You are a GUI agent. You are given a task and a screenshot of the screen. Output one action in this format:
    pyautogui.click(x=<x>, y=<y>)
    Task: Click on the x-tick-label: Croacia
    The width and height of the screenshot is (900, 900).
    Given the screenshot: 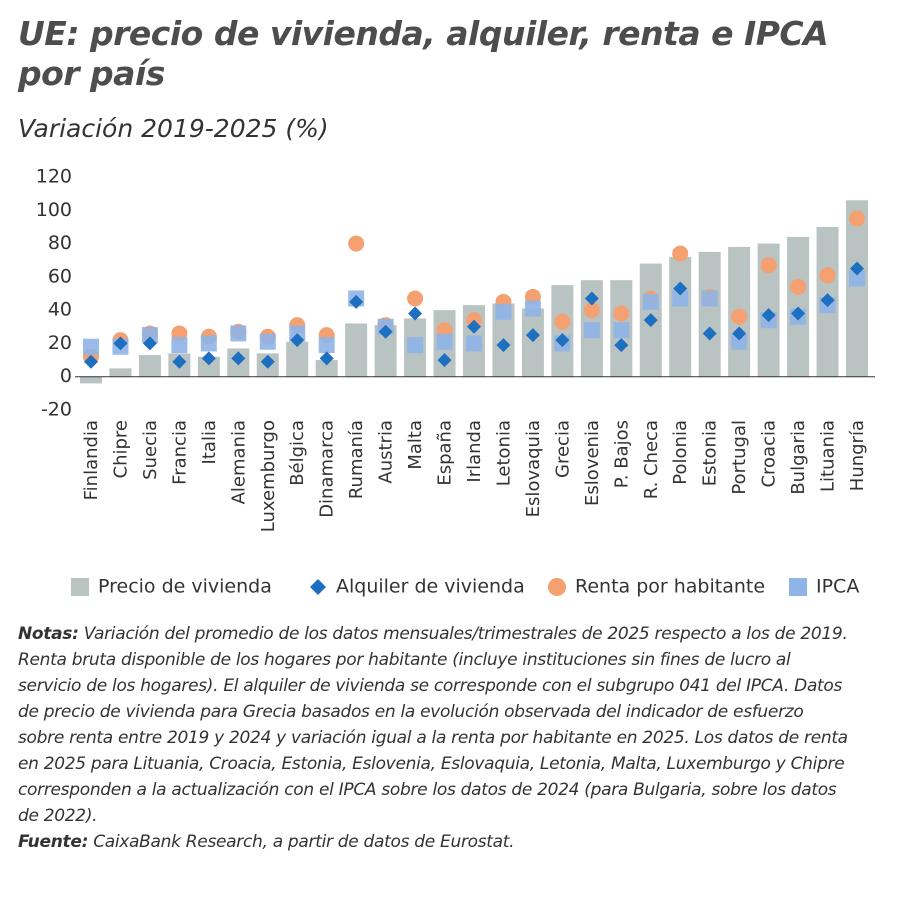 What is the action you would take?
    pyautogui.click(x=769, y=454)
    